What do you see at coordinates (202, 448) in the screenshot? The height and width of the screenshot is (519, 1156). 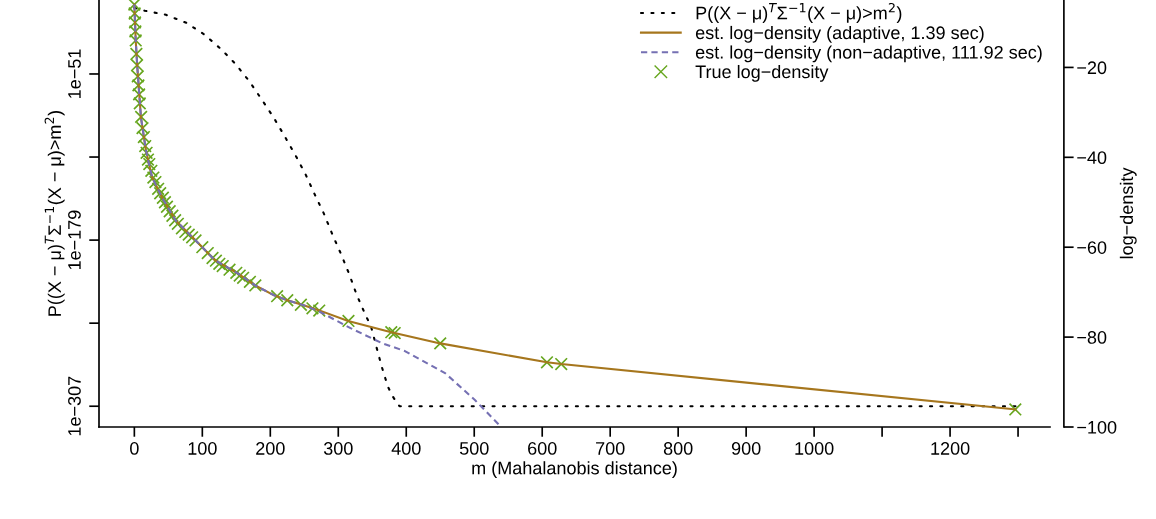 I see `x-tick-label: 100` at bounding box center [202, 448].